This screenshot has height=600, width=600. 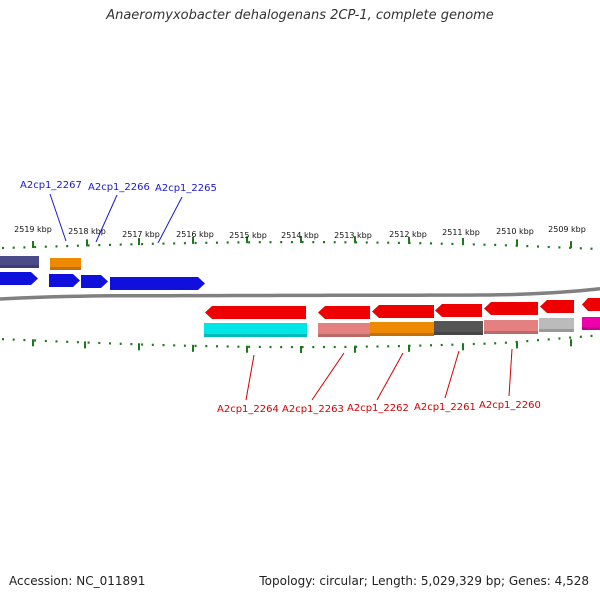 I want to click on gene-label-top: A2cp1_2265, so click(x=186, y=188).